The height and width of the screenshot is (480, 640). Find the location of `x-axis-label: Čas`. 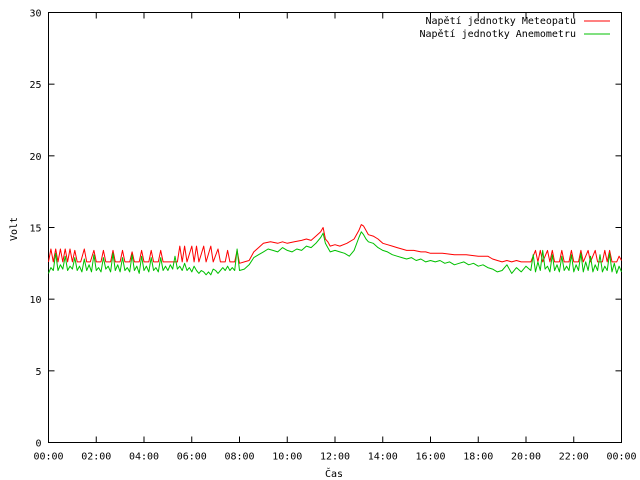

x-axis-label: Čas is located at coordinates (334, 473).